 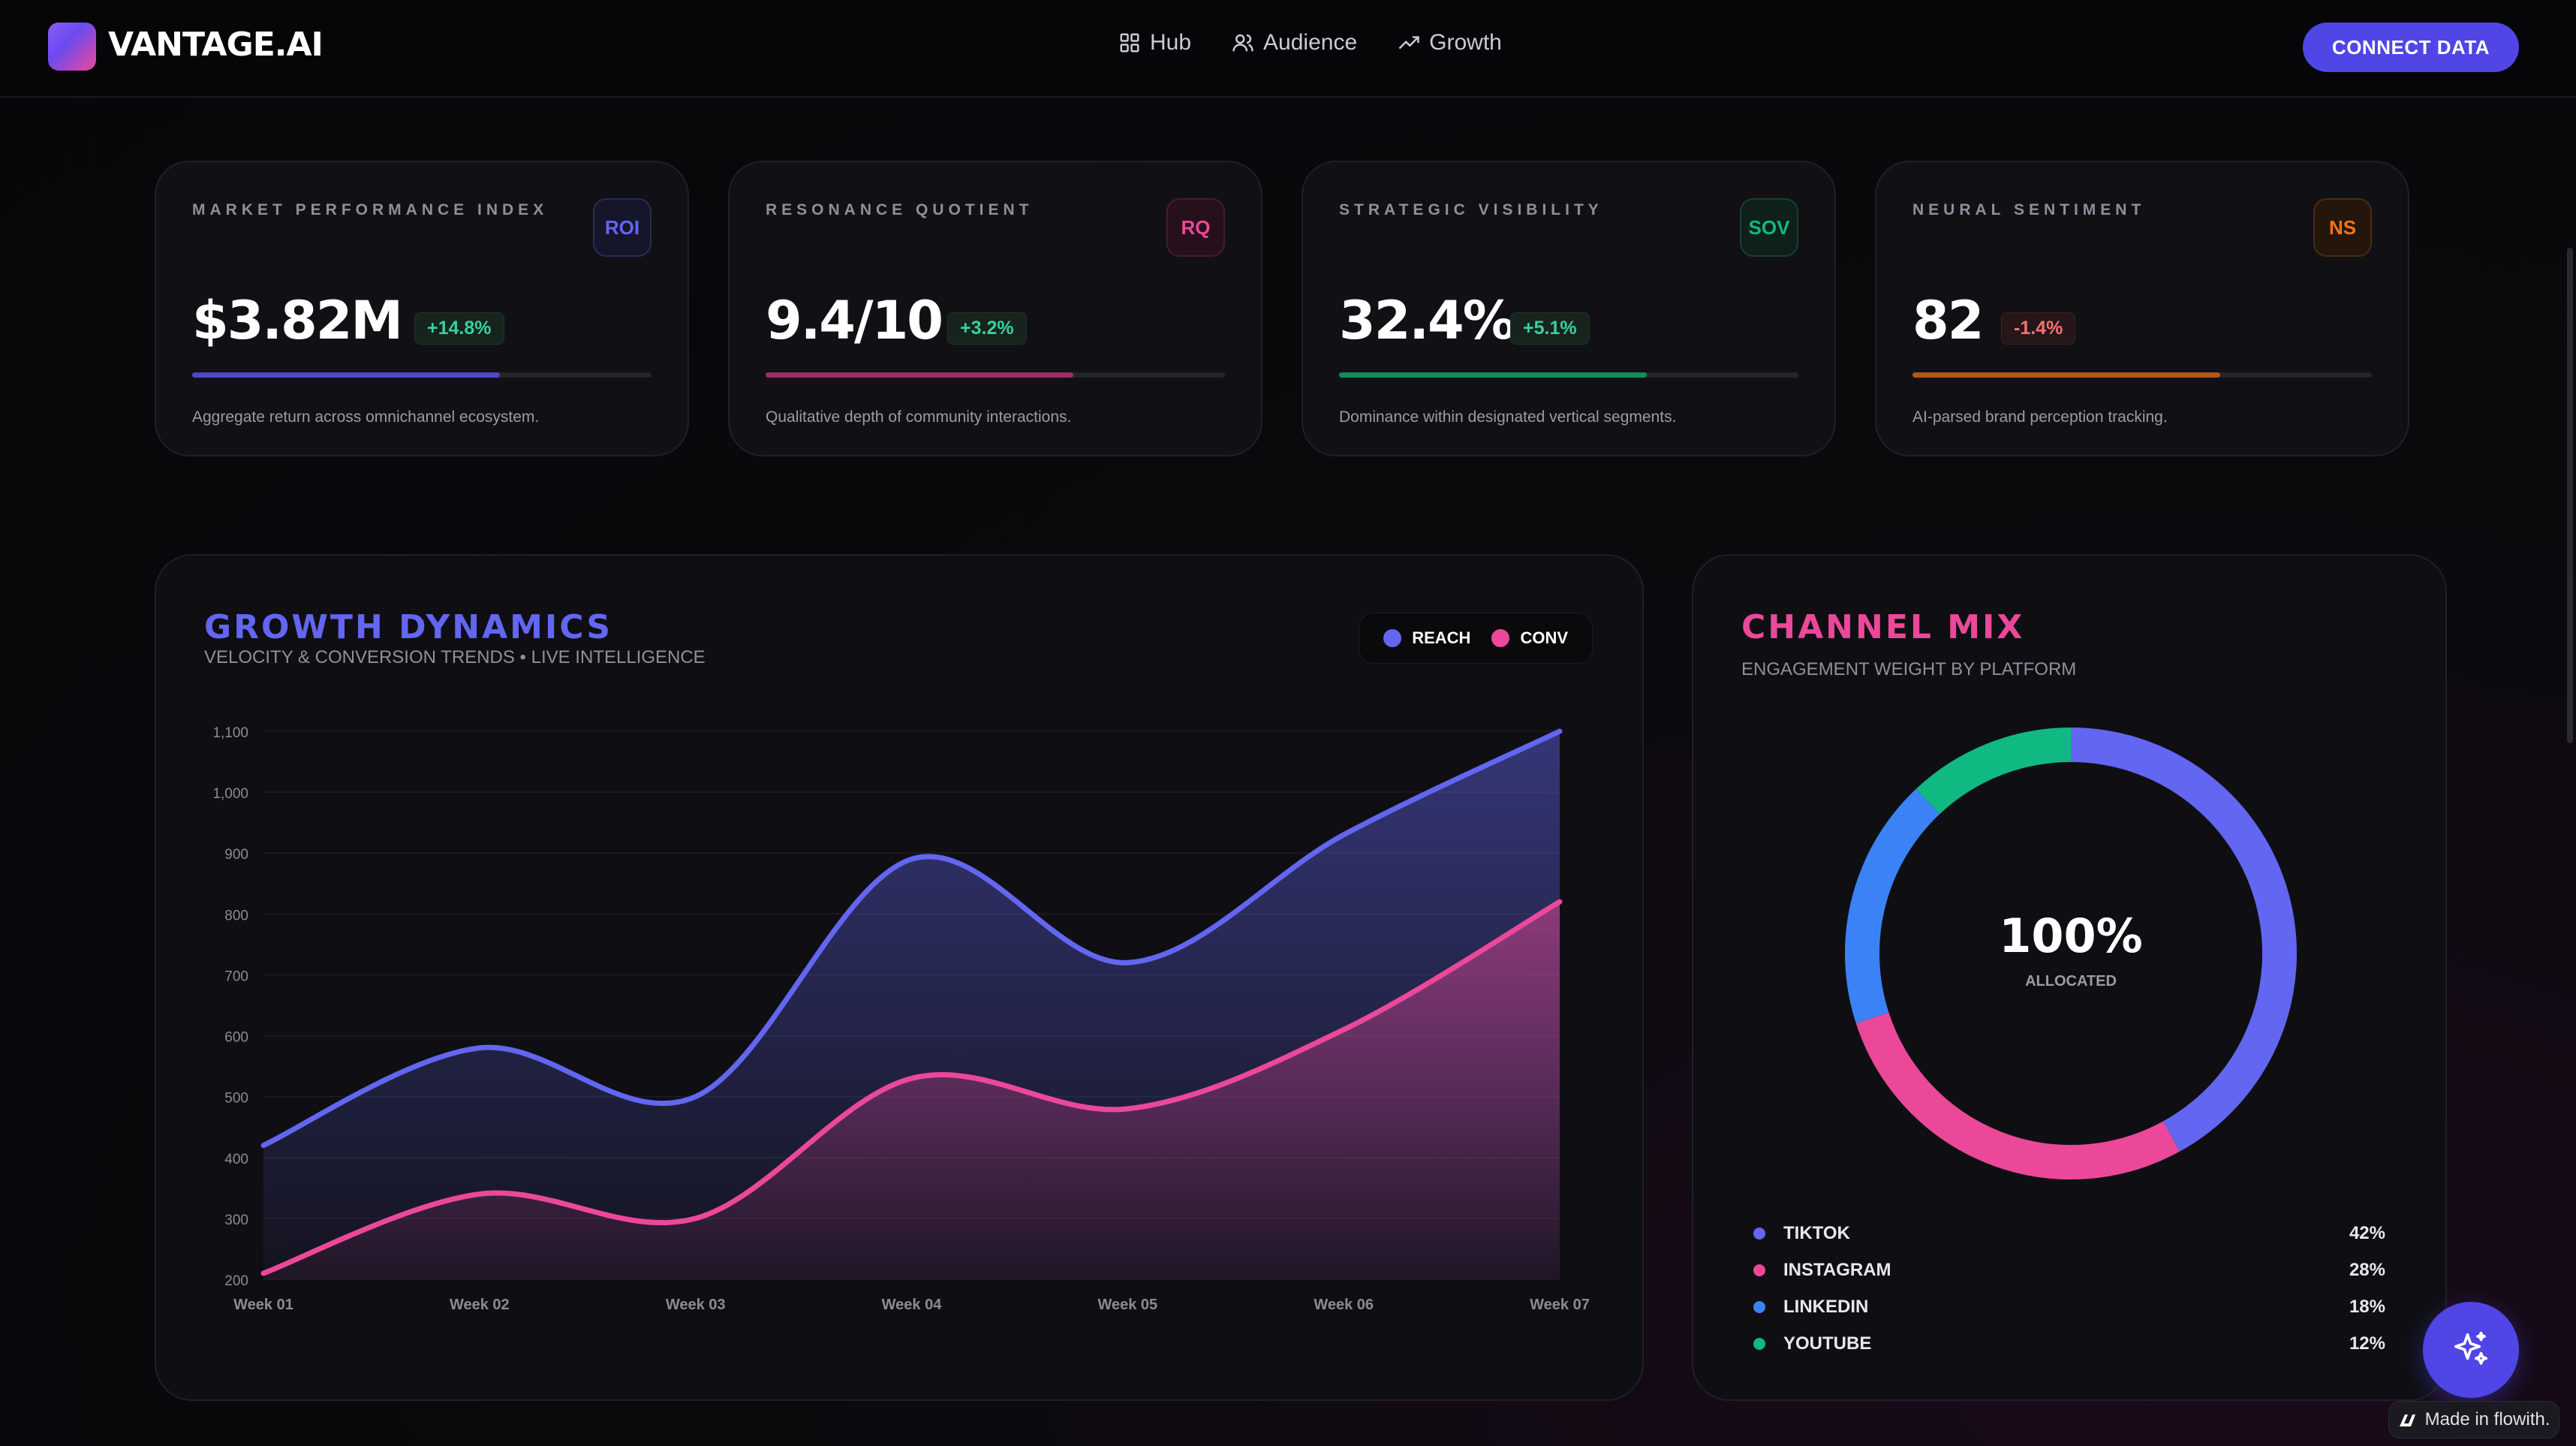 What do you see at coordinates (236, 1159) in the screenshot?
I see `y-tick-label: 400` at bounding box center [236, 1159].